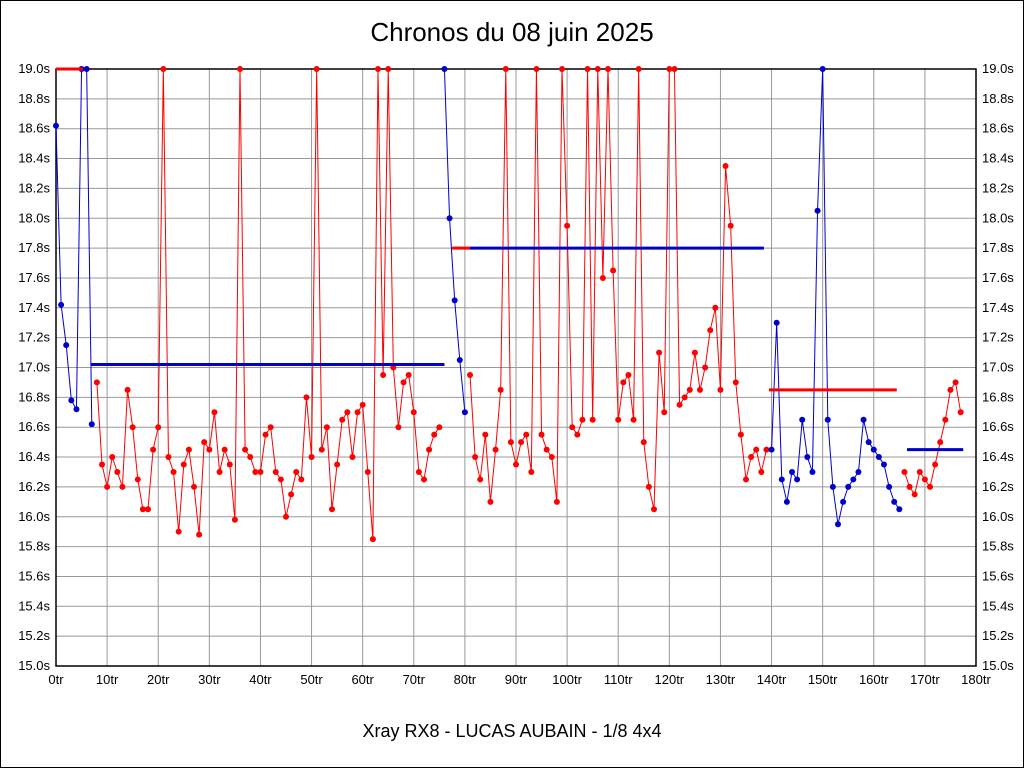 This screenshot has height=768, width=1024. What do you see at coordinates (34, 217) in the screenshot?
I see `y-axis-tick-label-left: 18.0s` at bounding box center [34, 217].